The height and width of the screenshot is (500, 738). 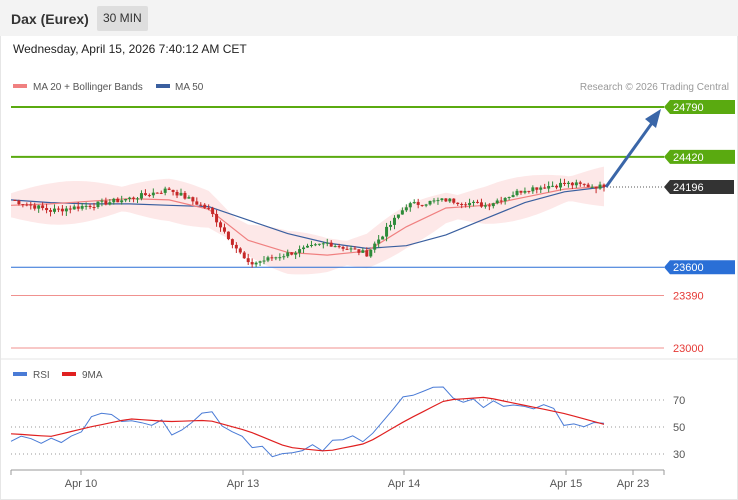 I want to click on rsi-series-9MA, so click(x=307, y=424).